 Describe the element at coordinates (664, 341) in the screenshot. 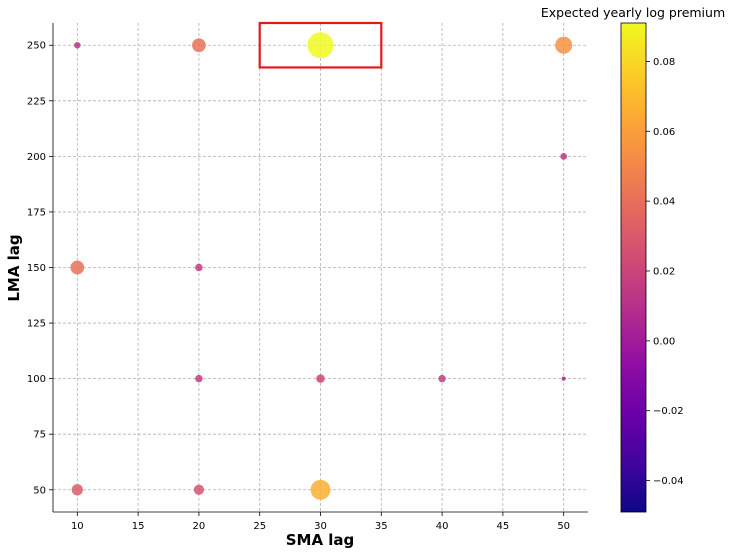

I see `colorbar-tick-label: 0.00` at that location.